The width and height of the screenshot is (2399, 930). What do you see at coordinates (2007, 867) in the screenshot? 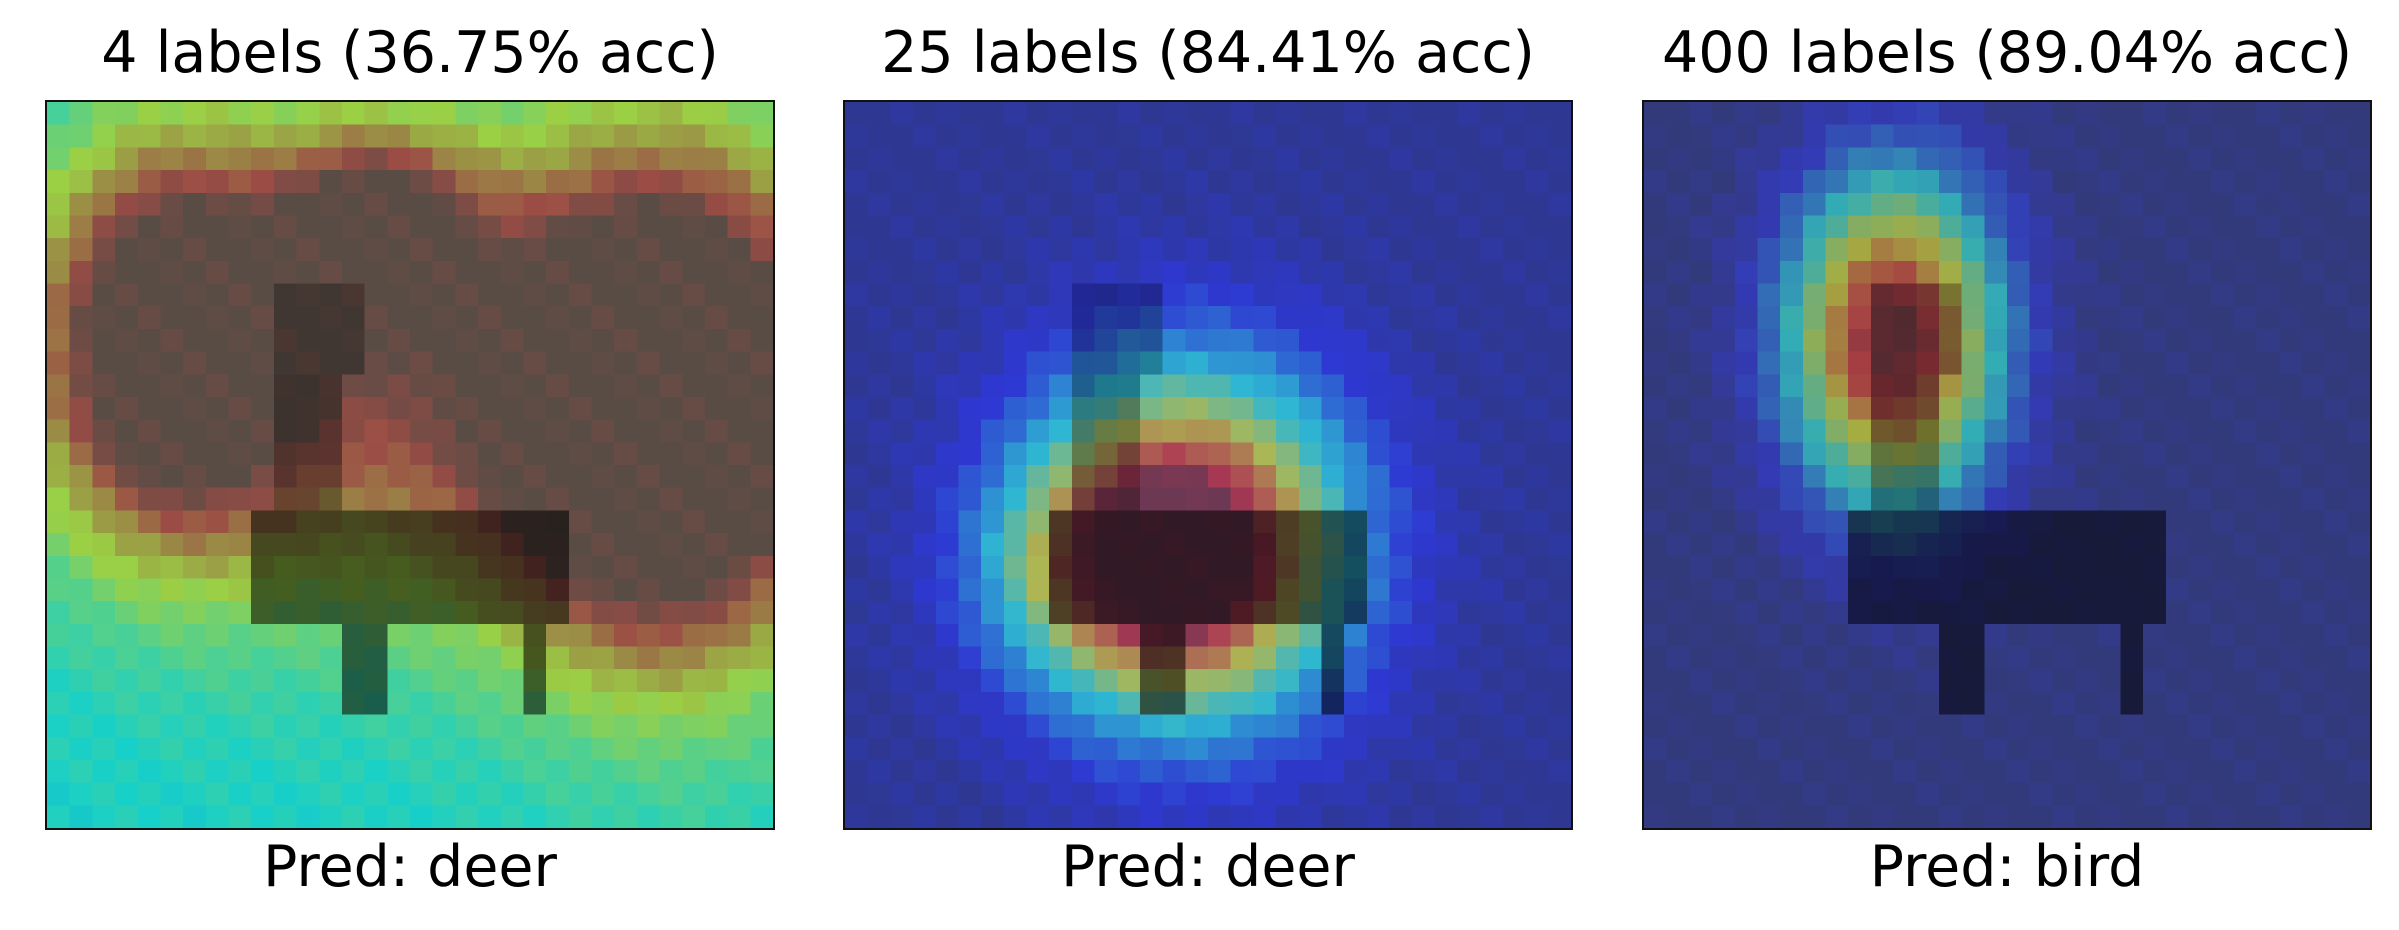
I see `prediction-label: Pred: bird` at bounding box center [2007, 867].